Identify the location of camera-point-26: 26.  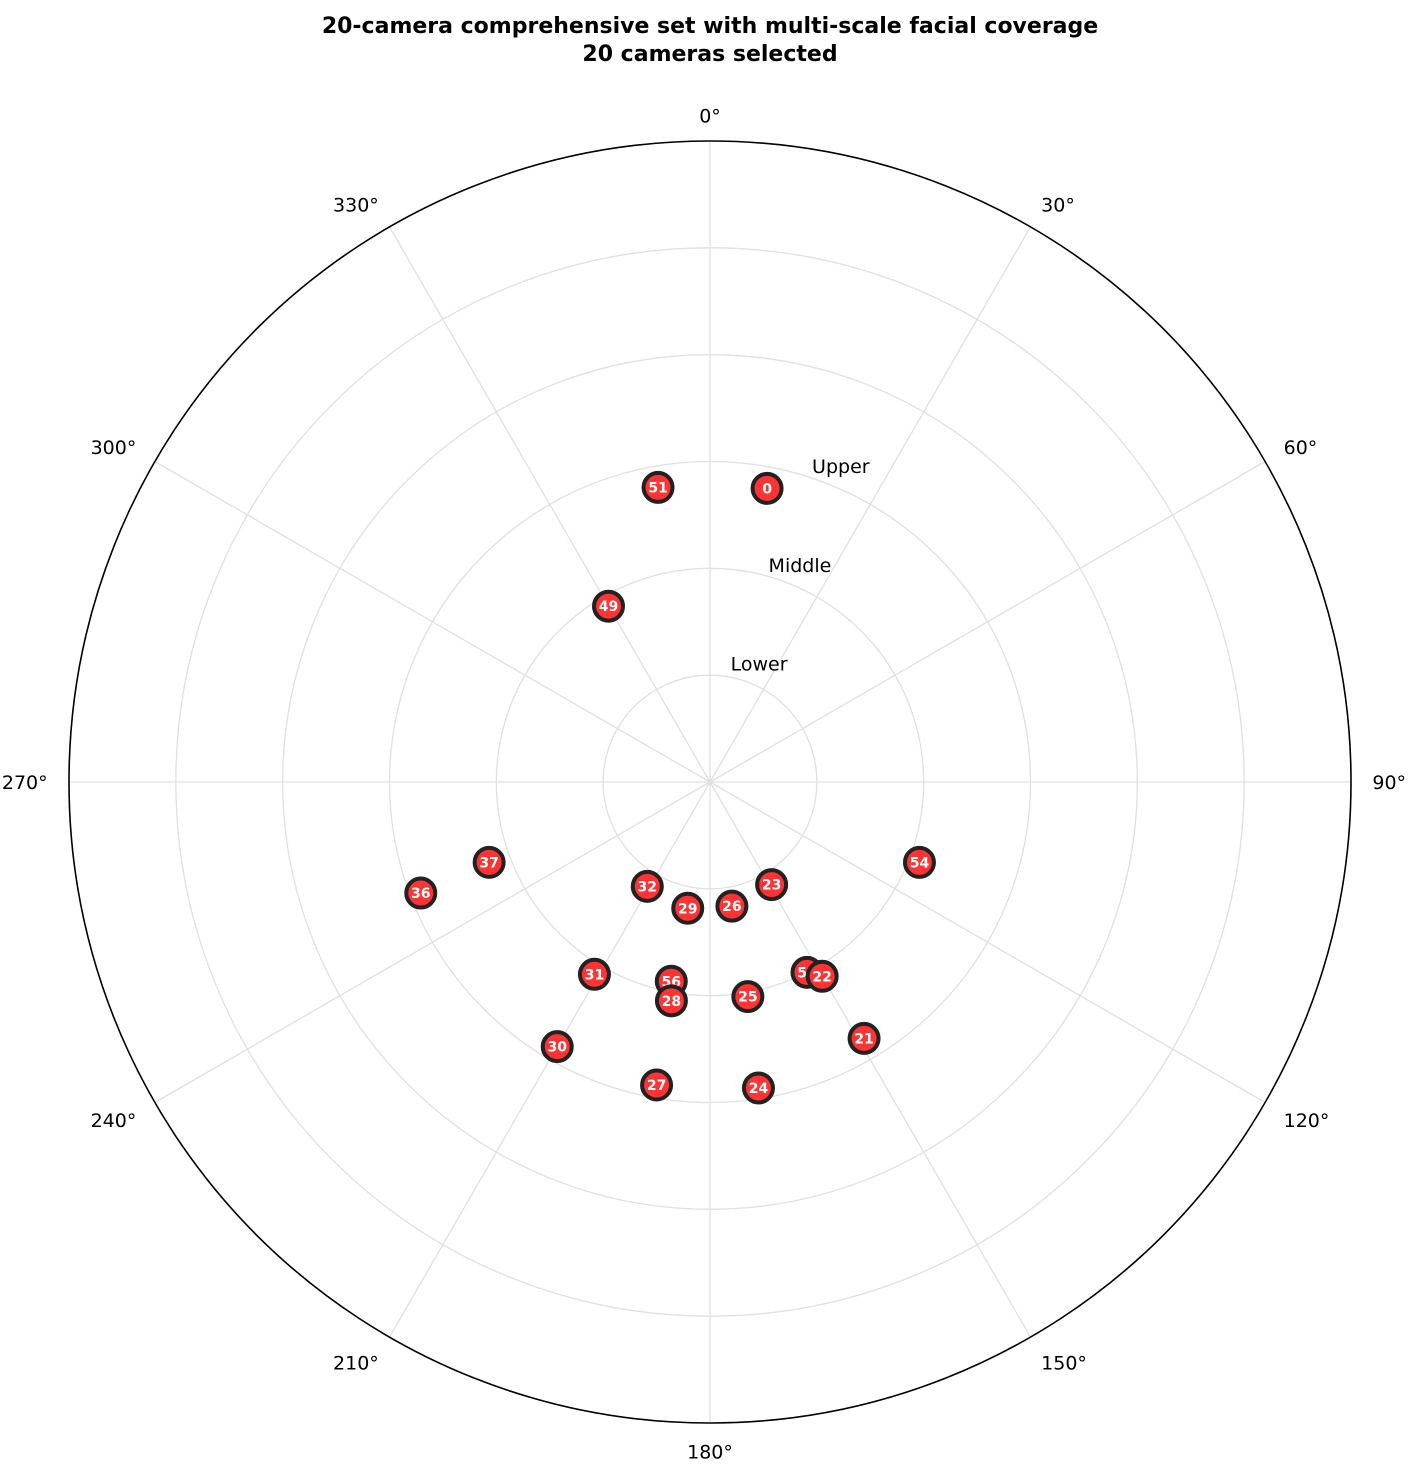
(732, 906).